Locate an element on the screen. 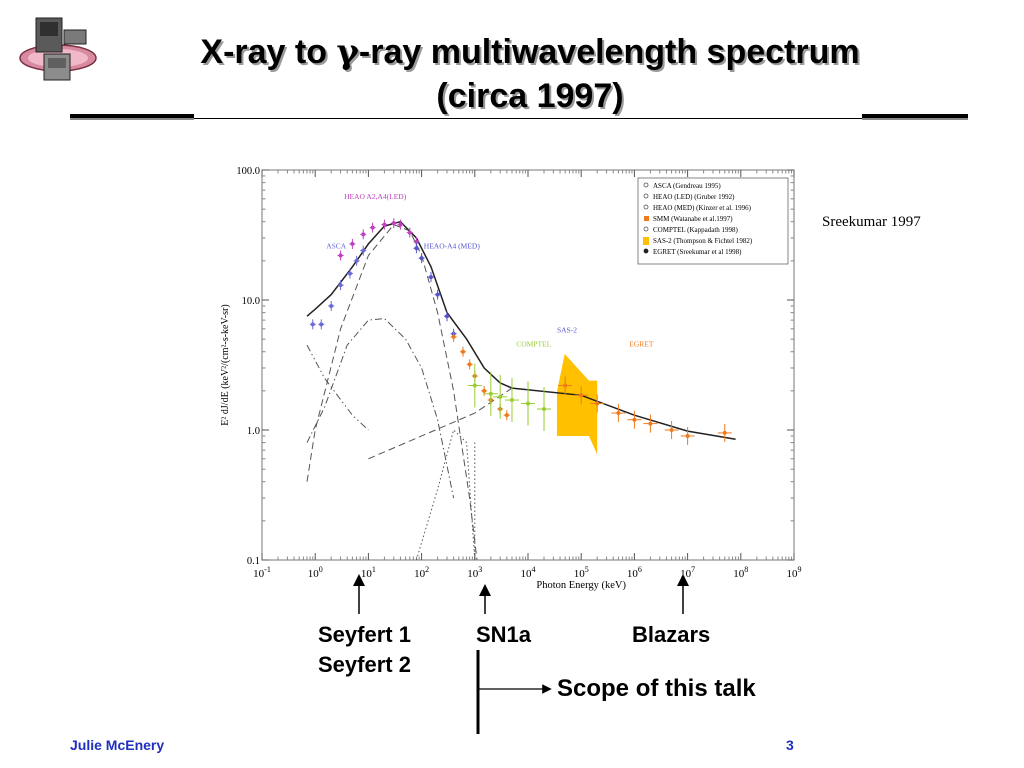 Image resolution: width=1024 pixels, height=768 pixels. x-tick-label: 10⁻¹ is located at coordinates (262, 572).